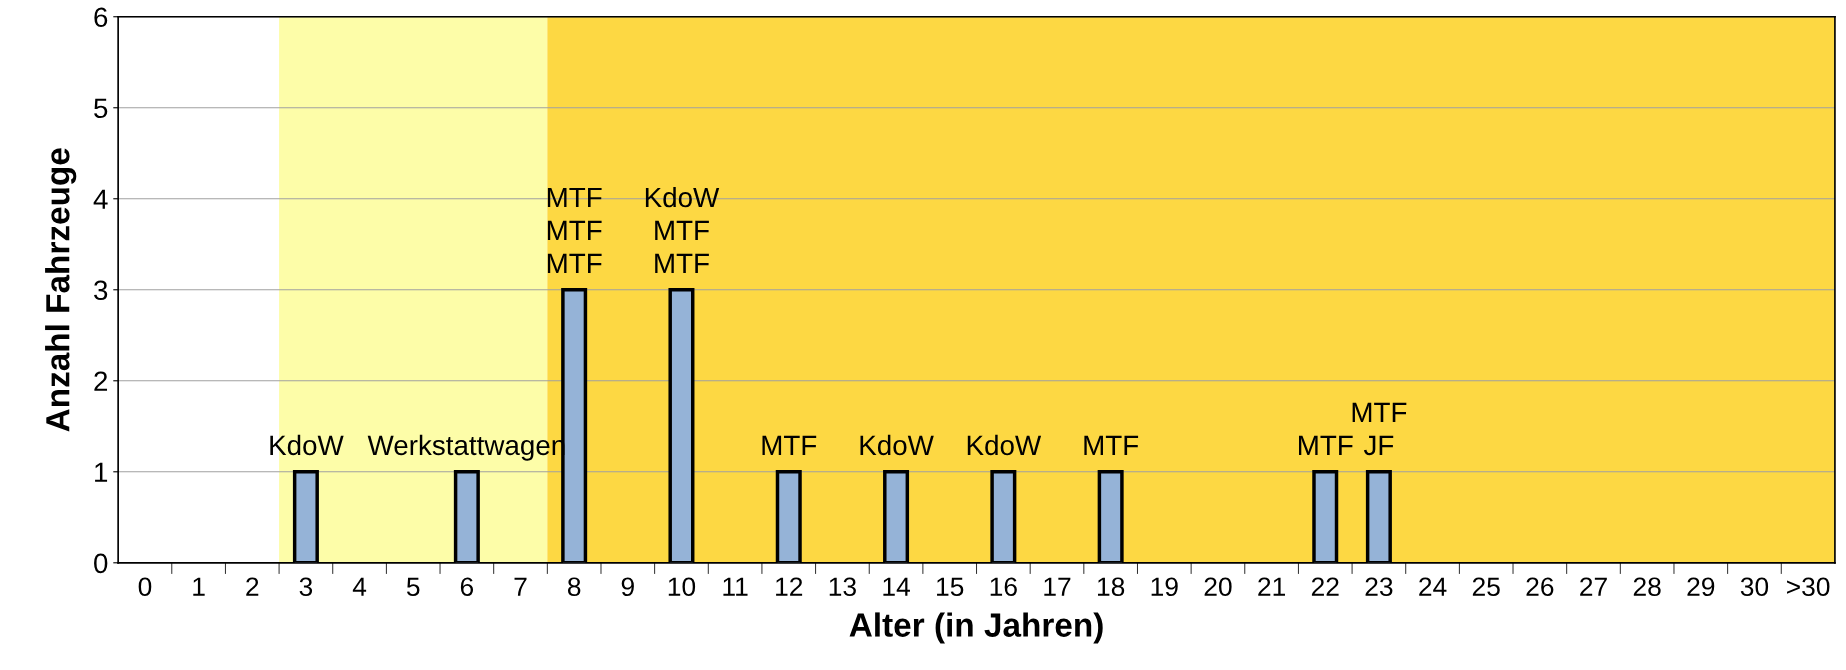 The image size is (1846, 670). What do you see at coordinates (1218, 587) in the screenshot?
I see `x-tick-label: 20` at bounding box center [1218, 587].